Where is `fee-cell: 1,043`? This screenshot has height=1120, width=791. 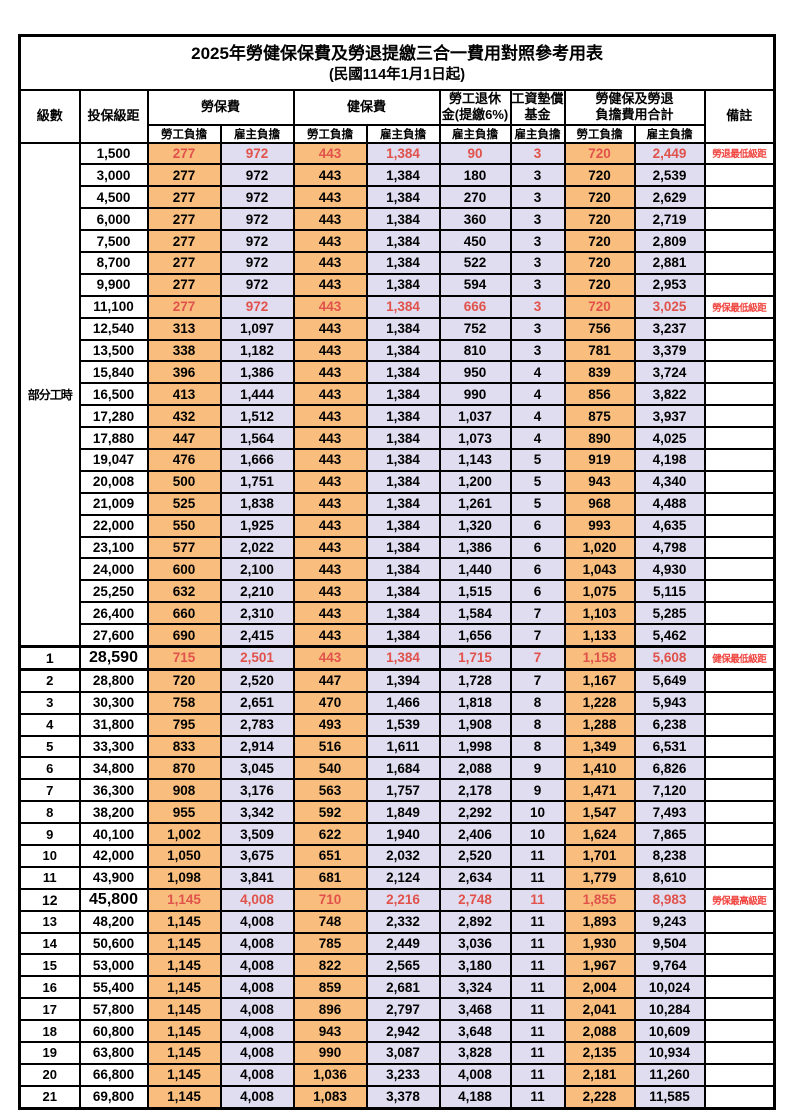
fee-cell: 1,043 is located at coordinates (599, 569).